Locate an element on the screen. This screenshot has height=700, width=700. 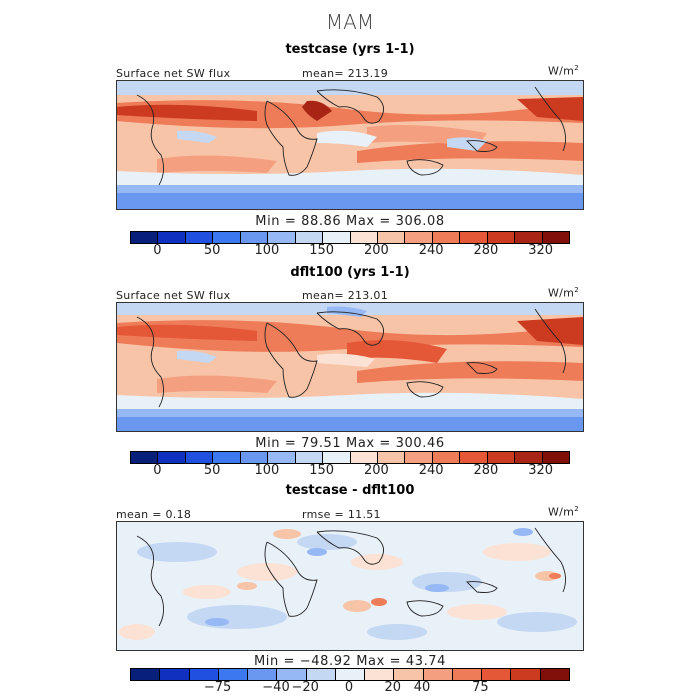
panel-3-min-max: Min = −48.92 Max = 43.74 is located at coordinates (350, 661).